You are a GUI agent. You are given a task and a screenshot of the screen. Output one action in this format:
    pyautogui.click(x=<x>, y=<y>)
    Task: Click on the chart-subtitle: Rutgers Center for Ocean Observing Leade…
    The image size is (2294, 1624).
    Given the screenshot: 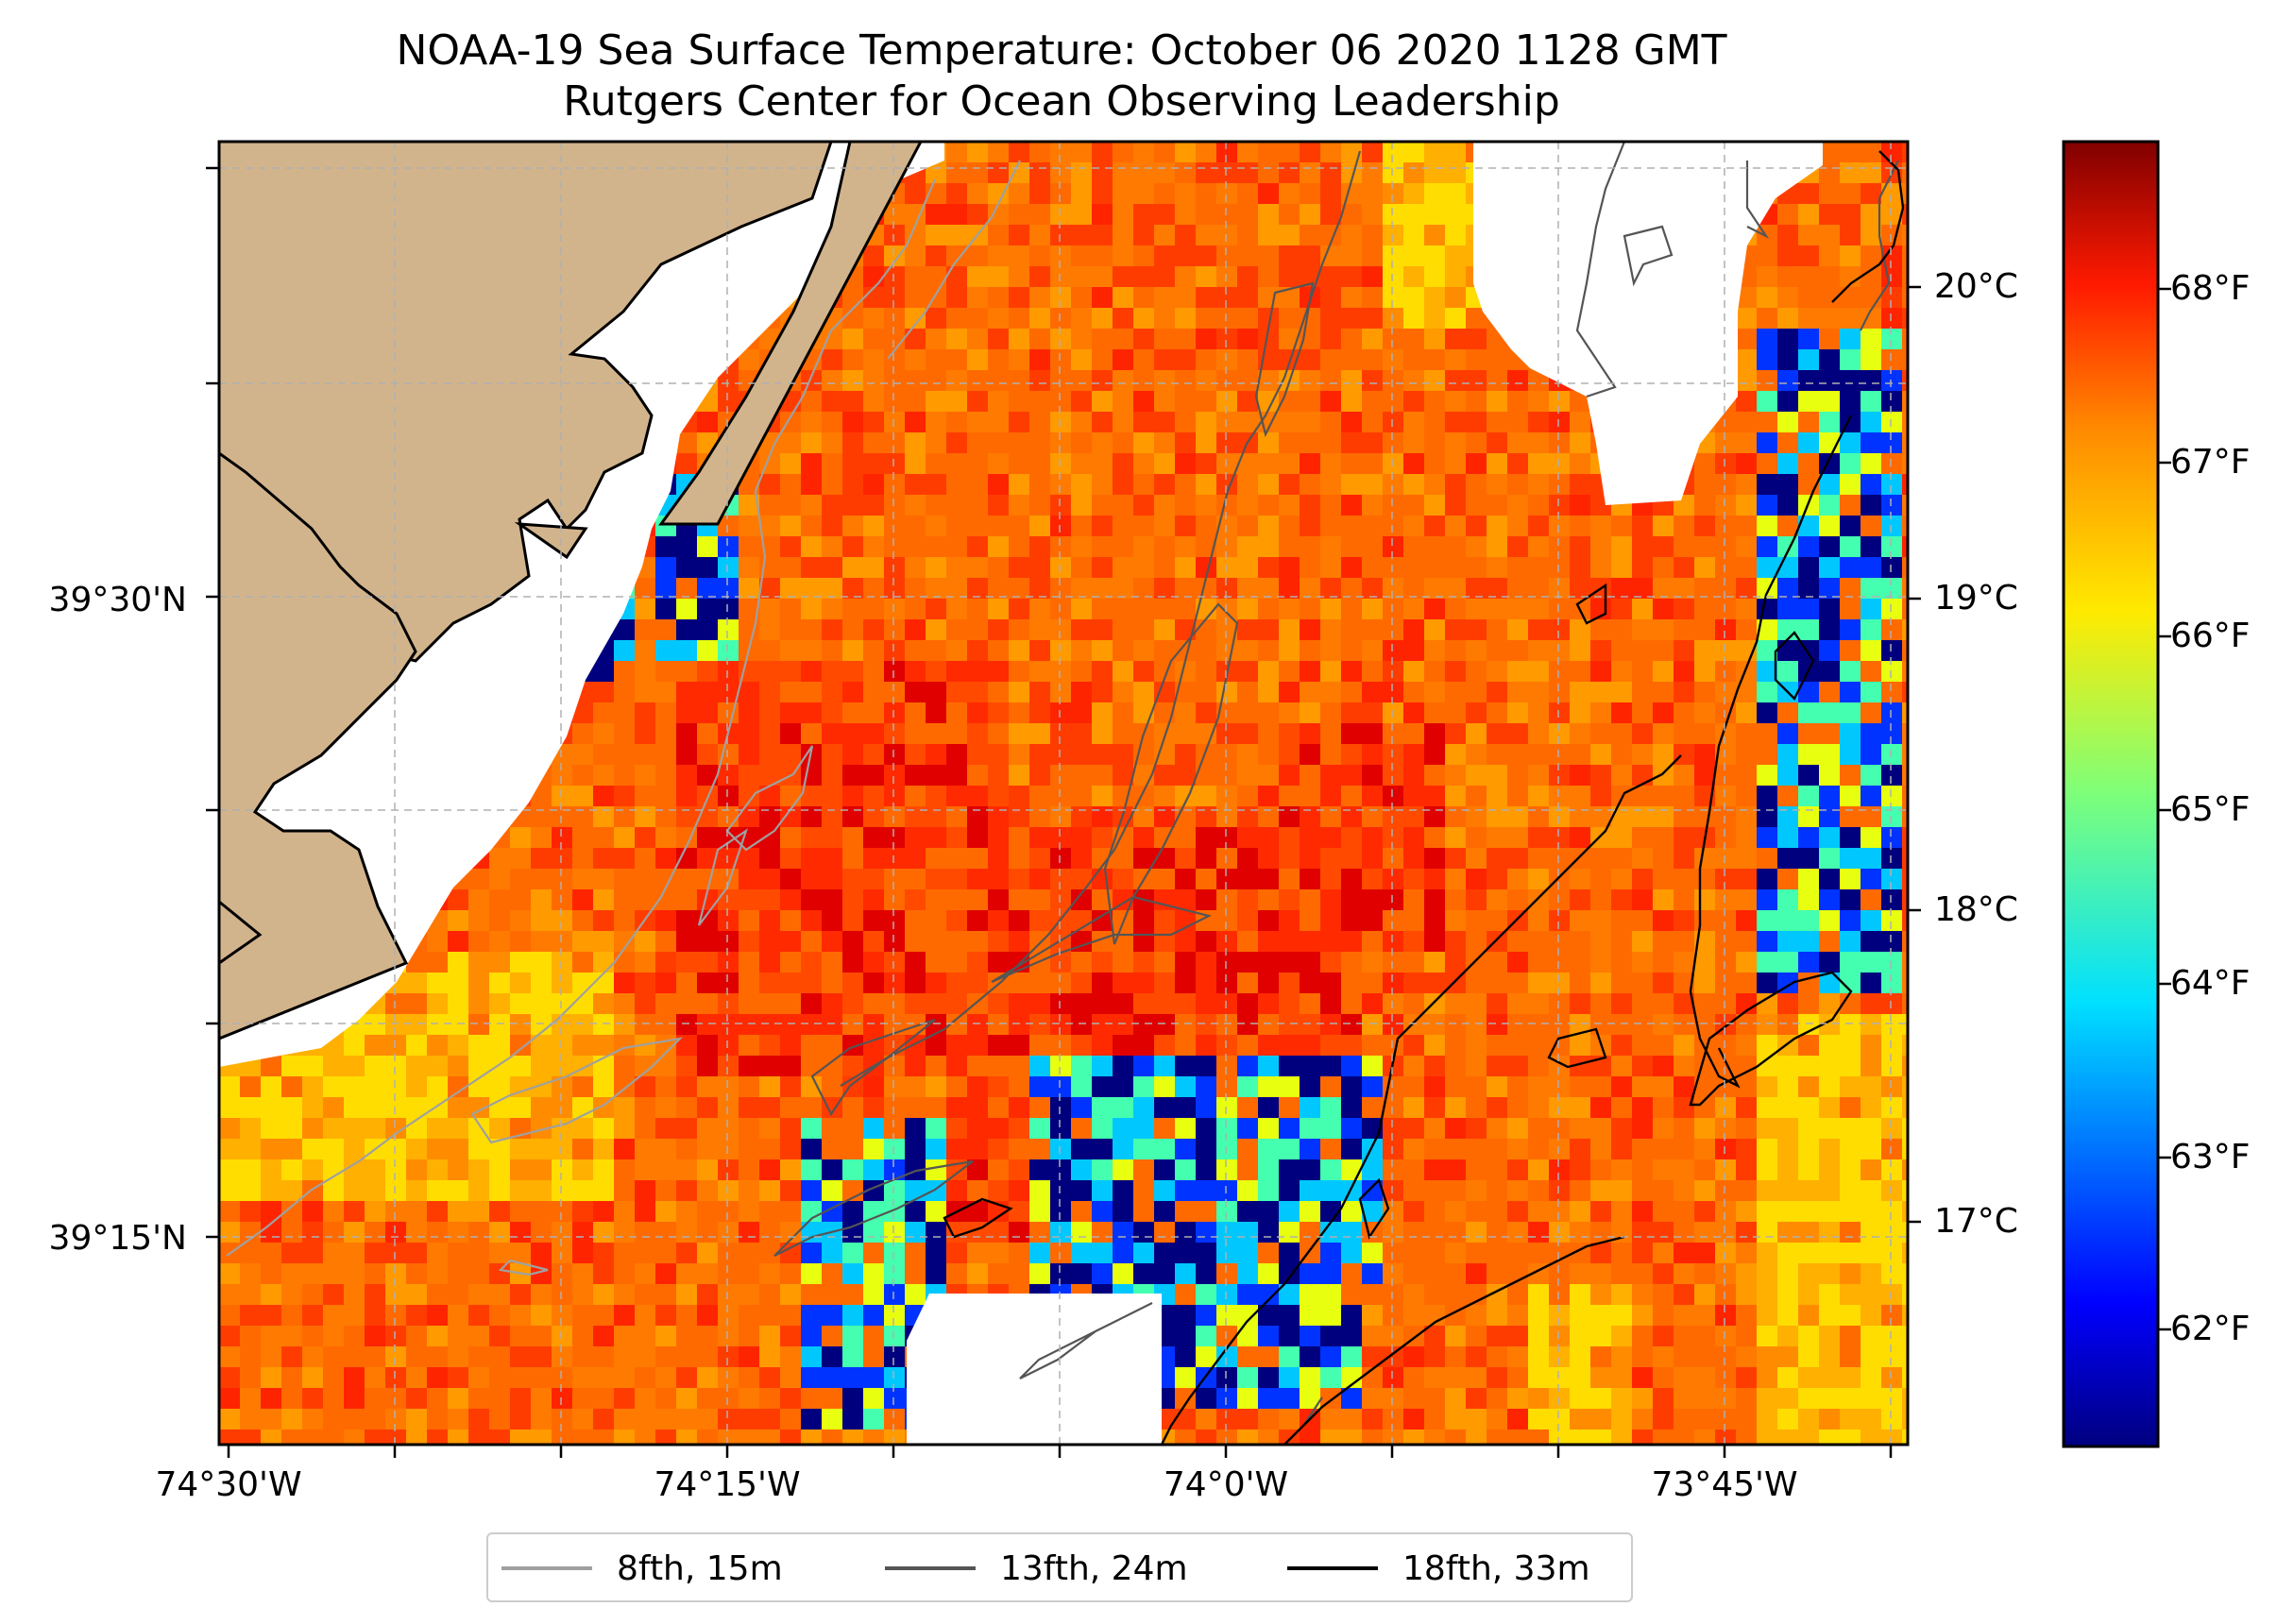 What is the action you would take?
    pyautogui.click(x=1061, y=101)
    